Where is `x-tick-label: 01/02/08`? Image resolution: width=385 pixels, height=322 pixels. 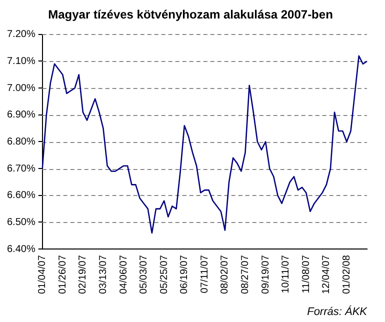 x-tick-label: 01/02/08 is located at coordinates (346, 274).